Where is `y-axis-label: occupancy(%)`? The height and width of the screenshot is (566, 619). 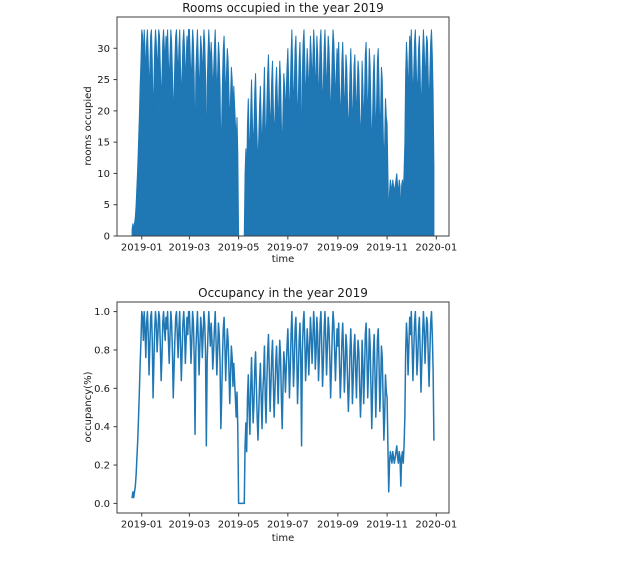
y-axis-label: occupancy(%) is located at coordinates (88, 406).